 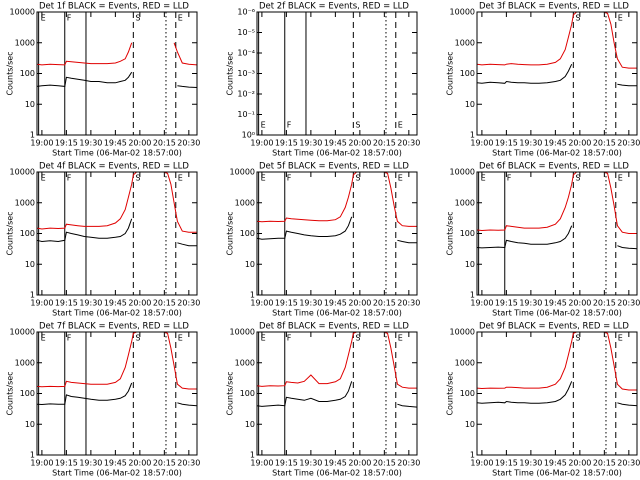 I want to click on y-tick-label: 10⁻³, so click(x=246, y=73).